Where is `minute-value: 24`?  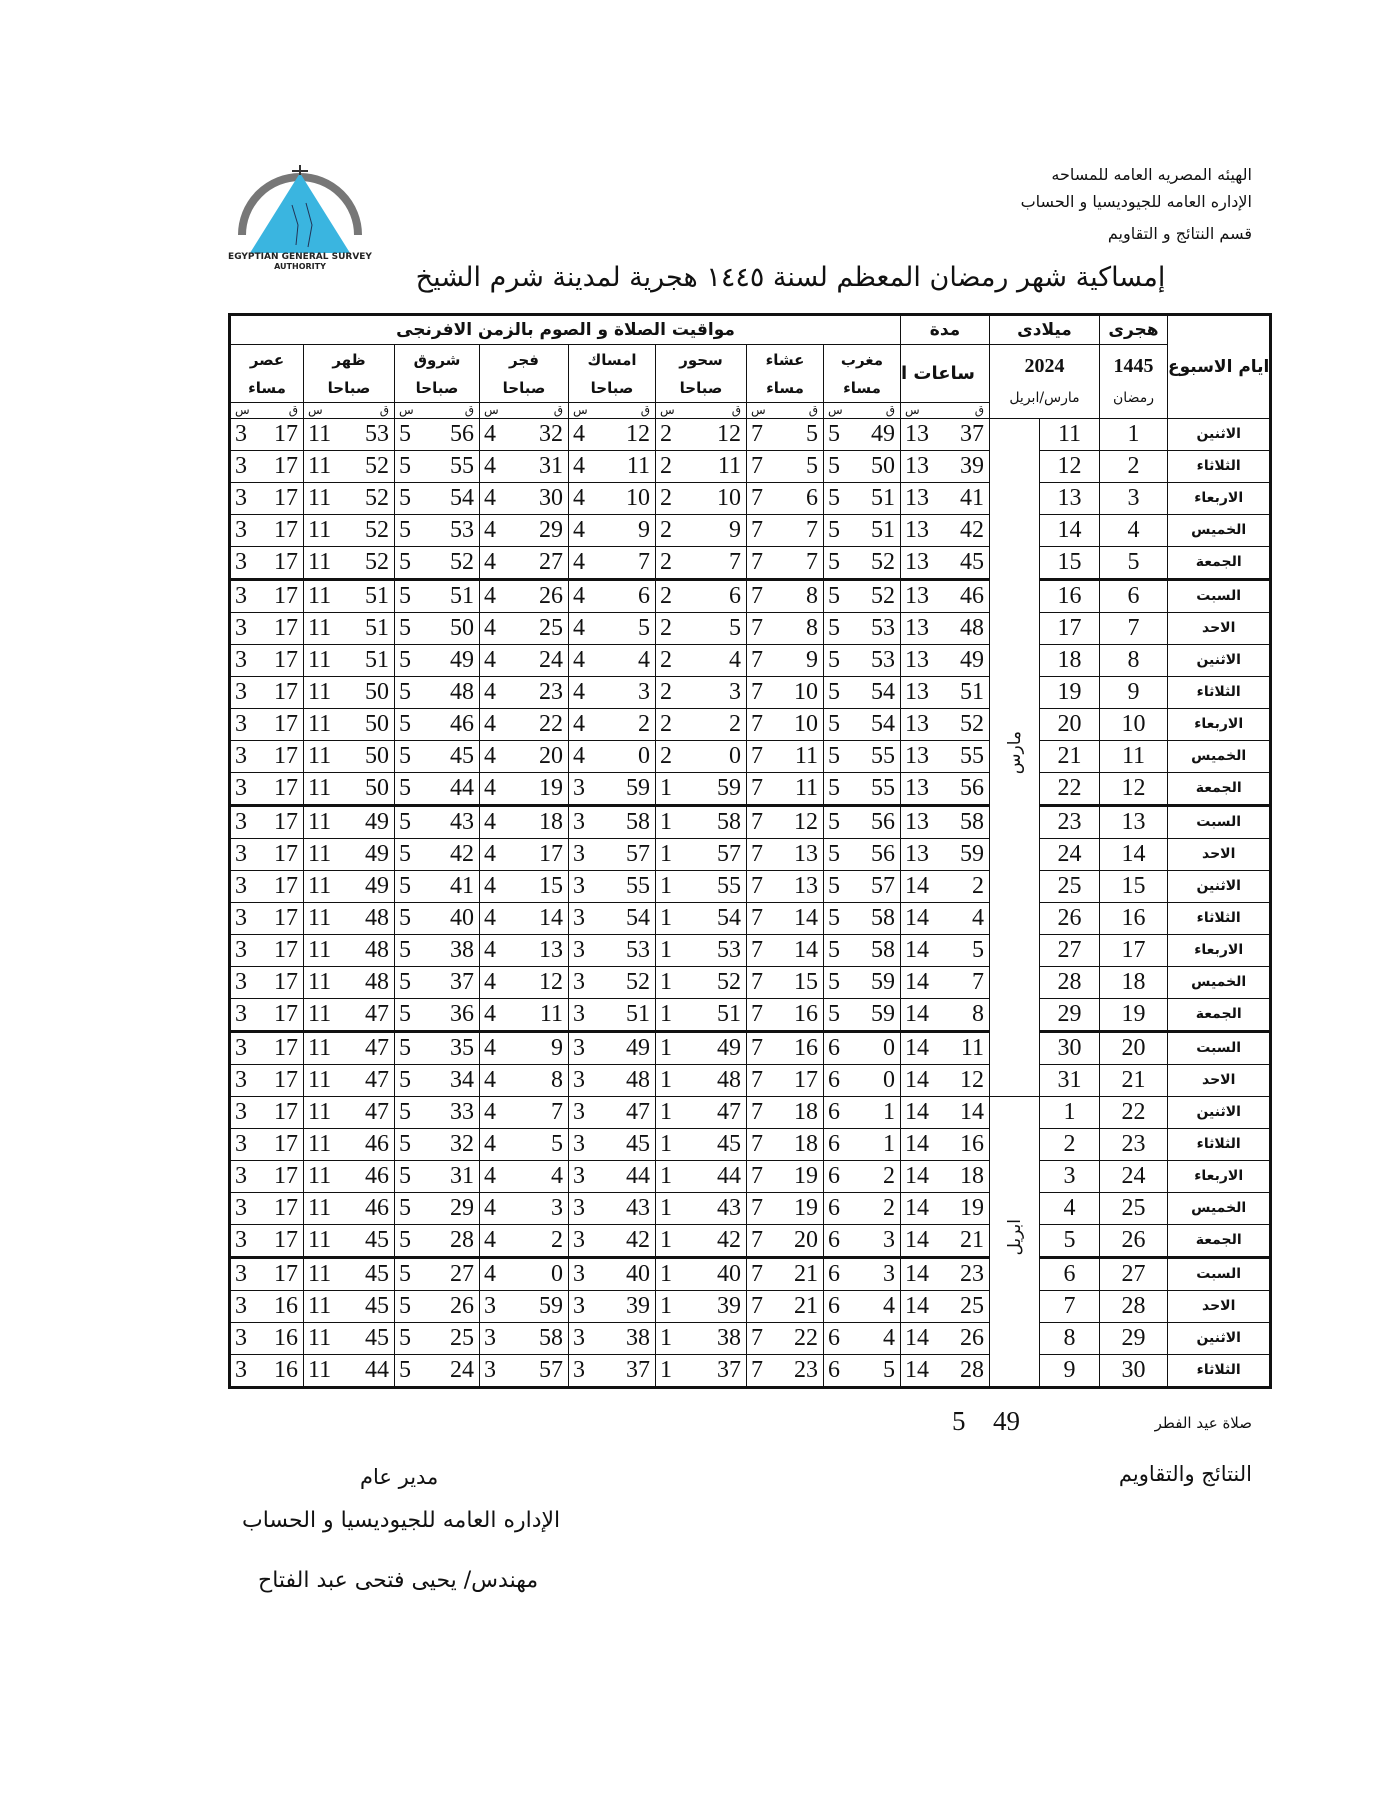
minute-value: 24 is located at coordinates (452, 1371).